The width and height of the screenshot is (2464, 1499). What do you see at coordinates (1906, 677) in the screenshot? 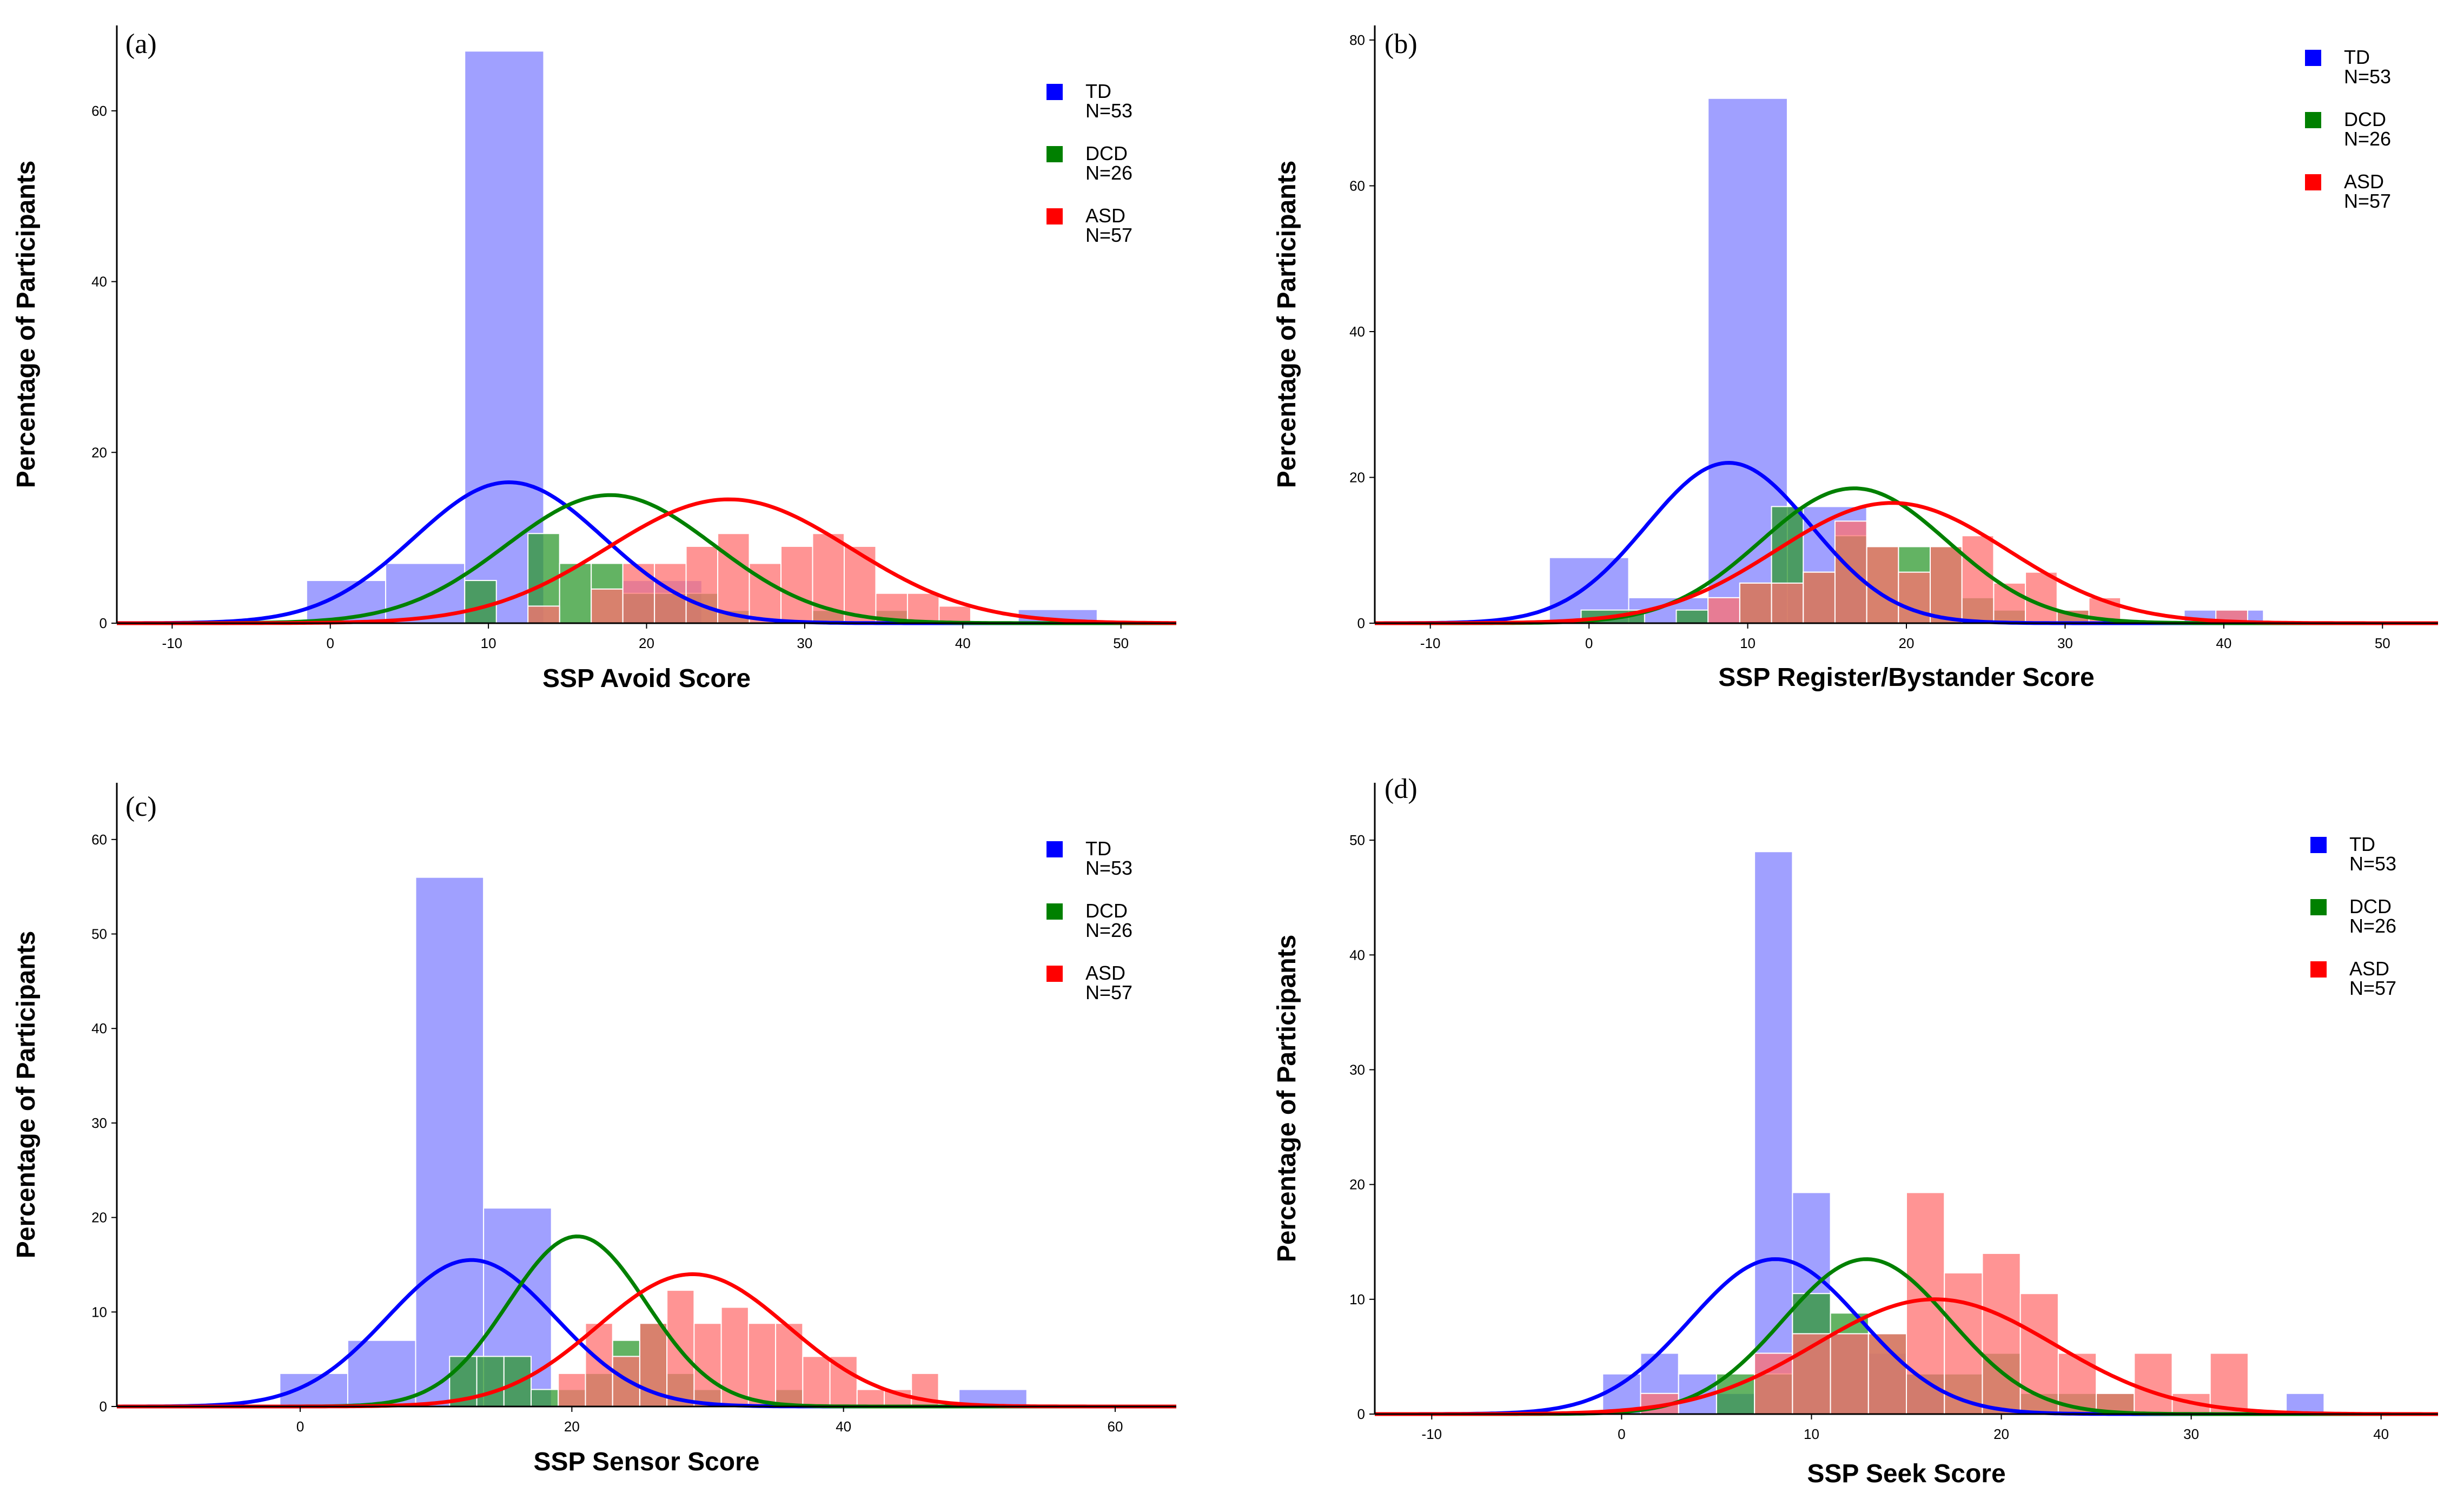
I see `x-axis-title: SSP Register/Bystander Score` at bounding box center [1906, 677].